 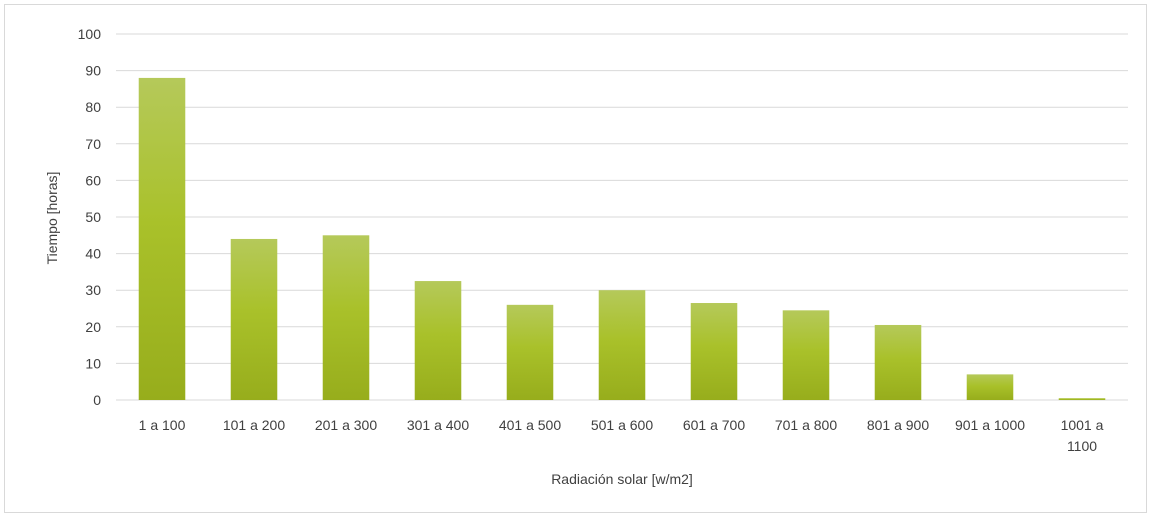 I want to click on x-tick-label-line: 101 a 200, so click(x=254, y=425).